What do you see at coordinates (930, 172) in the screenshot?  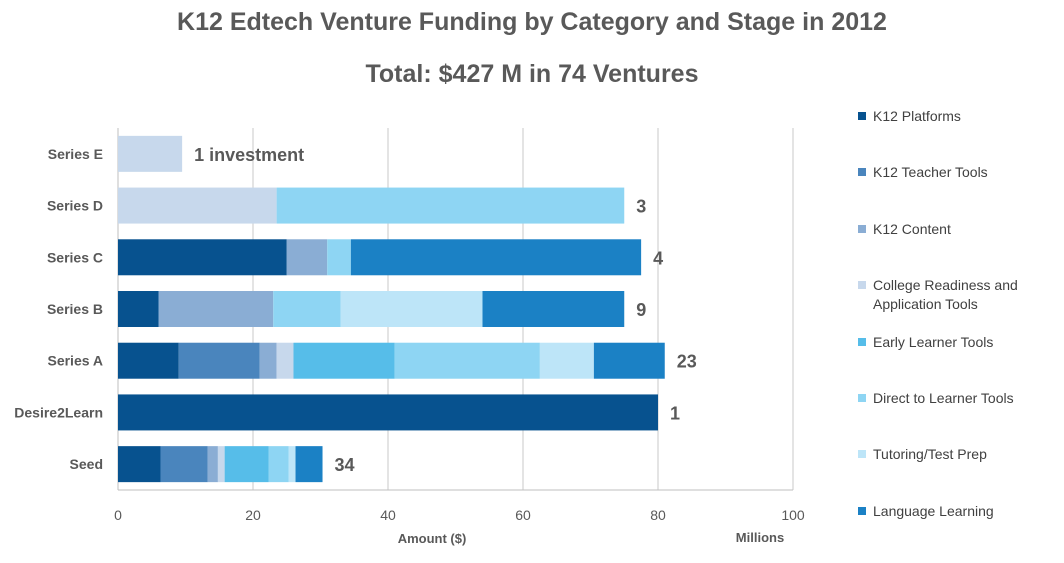 I see `legend-label: K12 Teacher Tools` at bounding box center [930, 172].